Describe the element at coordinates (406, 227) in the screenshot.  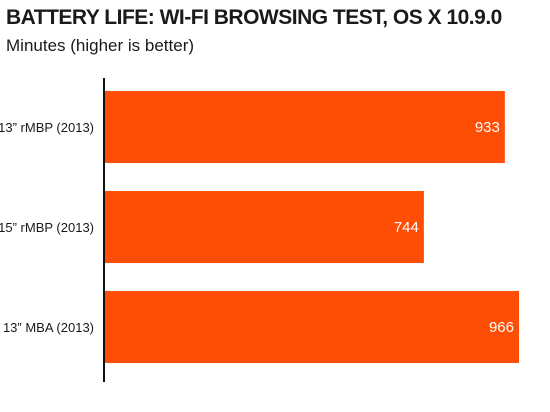
I see `value-label: 744` at that location.